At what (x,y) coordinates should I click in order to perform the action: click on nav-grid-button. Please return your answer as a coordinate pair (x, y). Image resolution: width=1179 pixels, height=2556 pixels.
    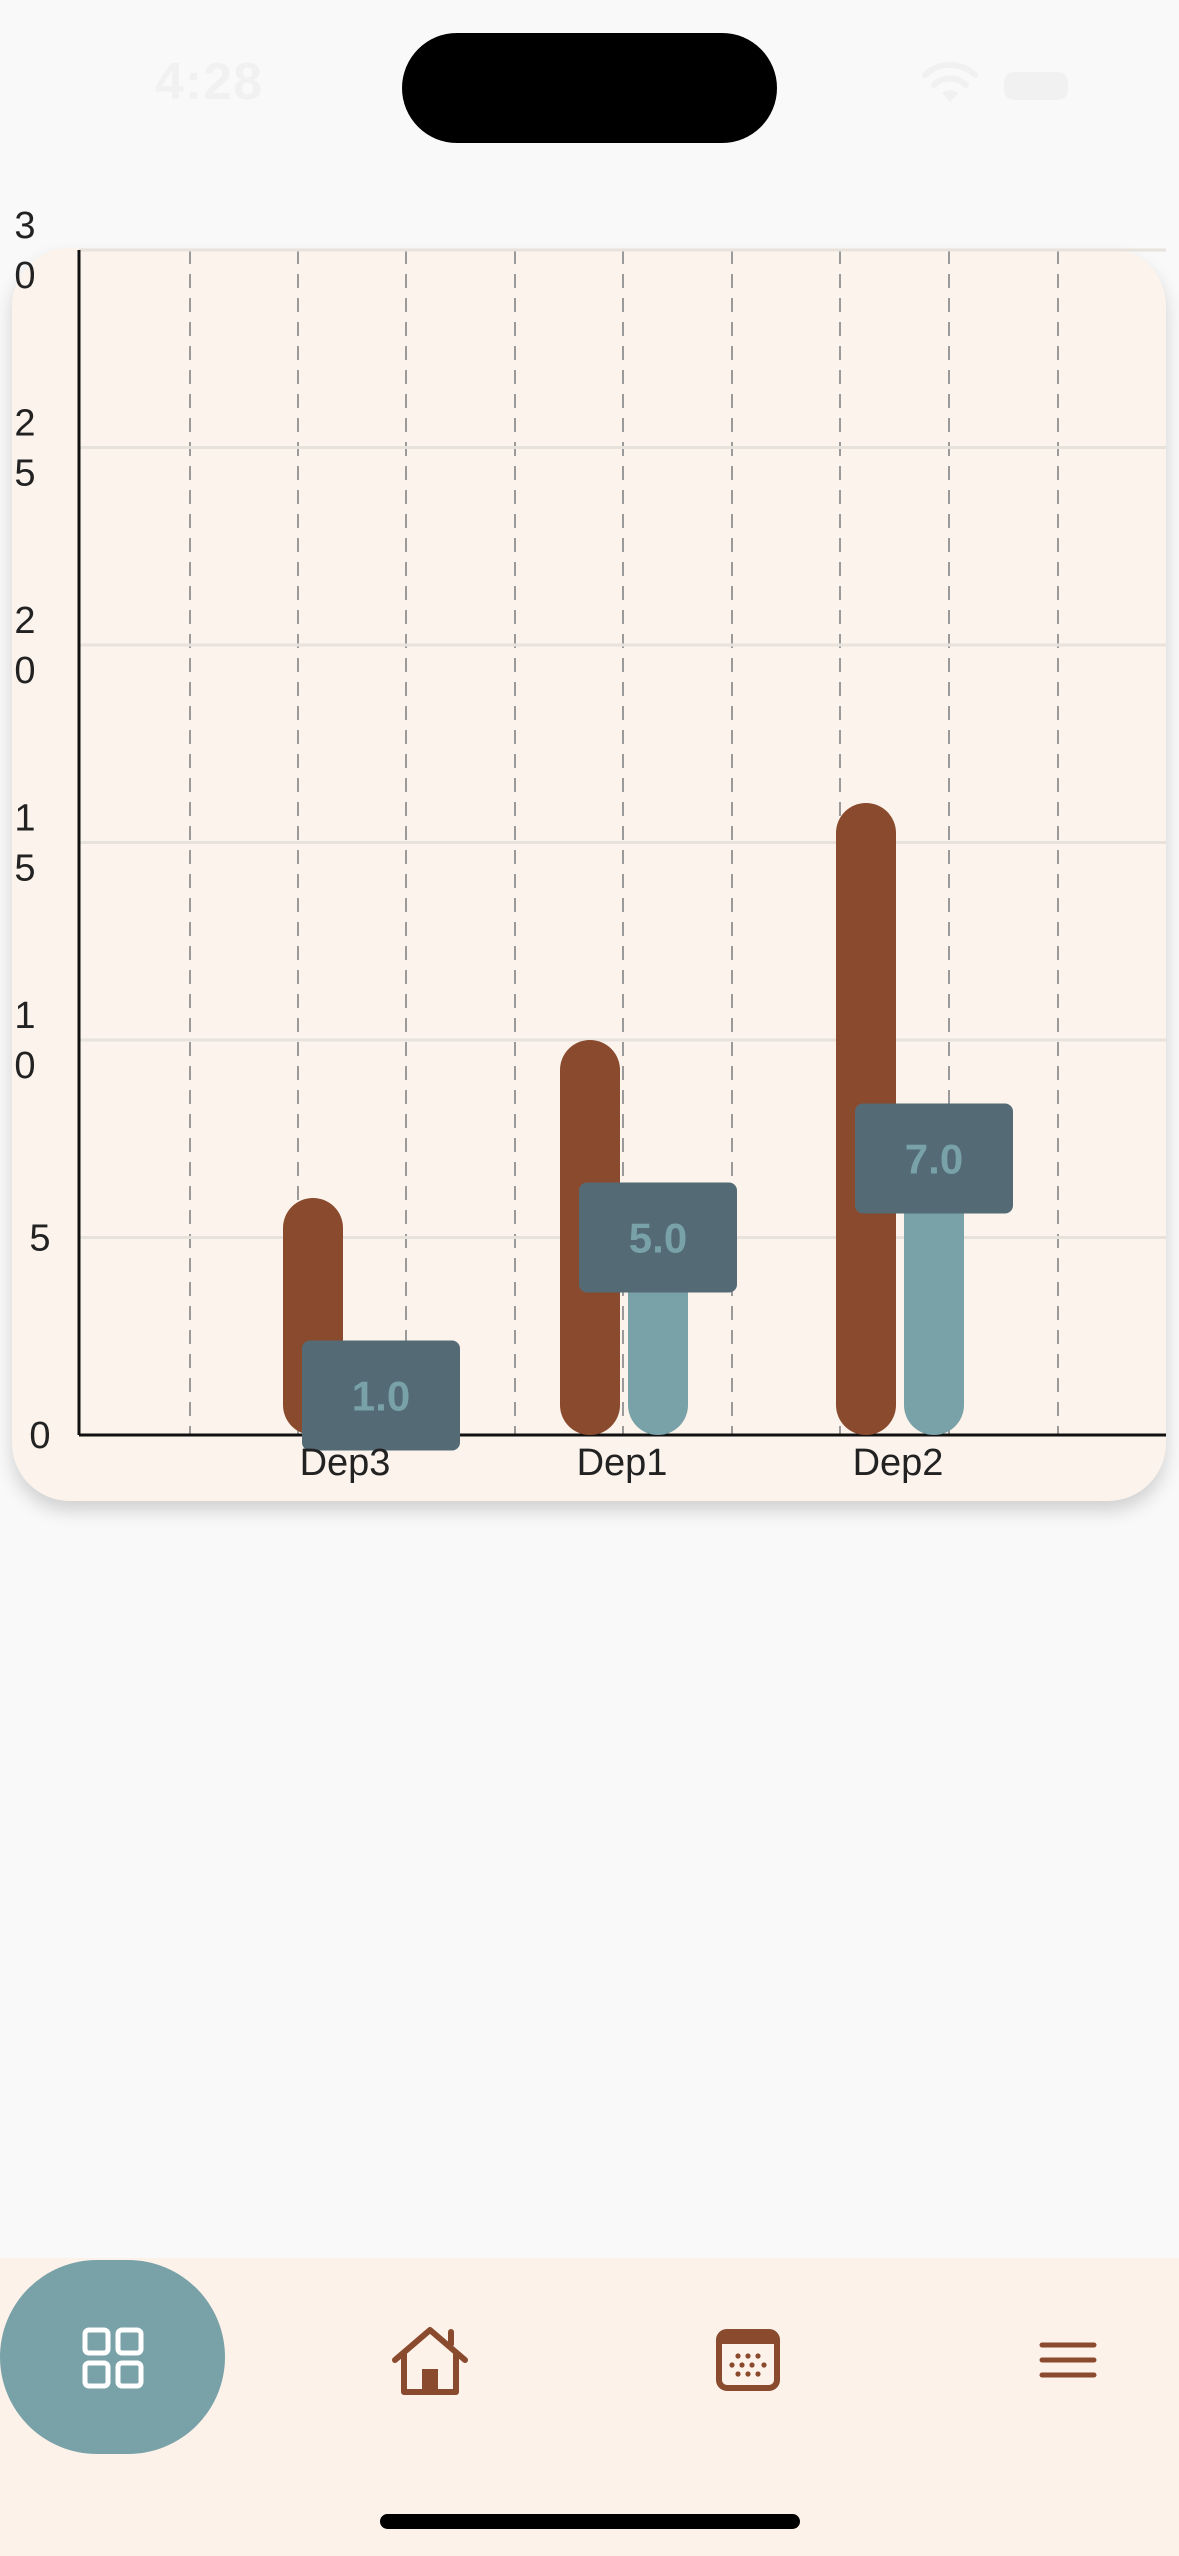
    Looking at the image, I should click on (112, 2357).